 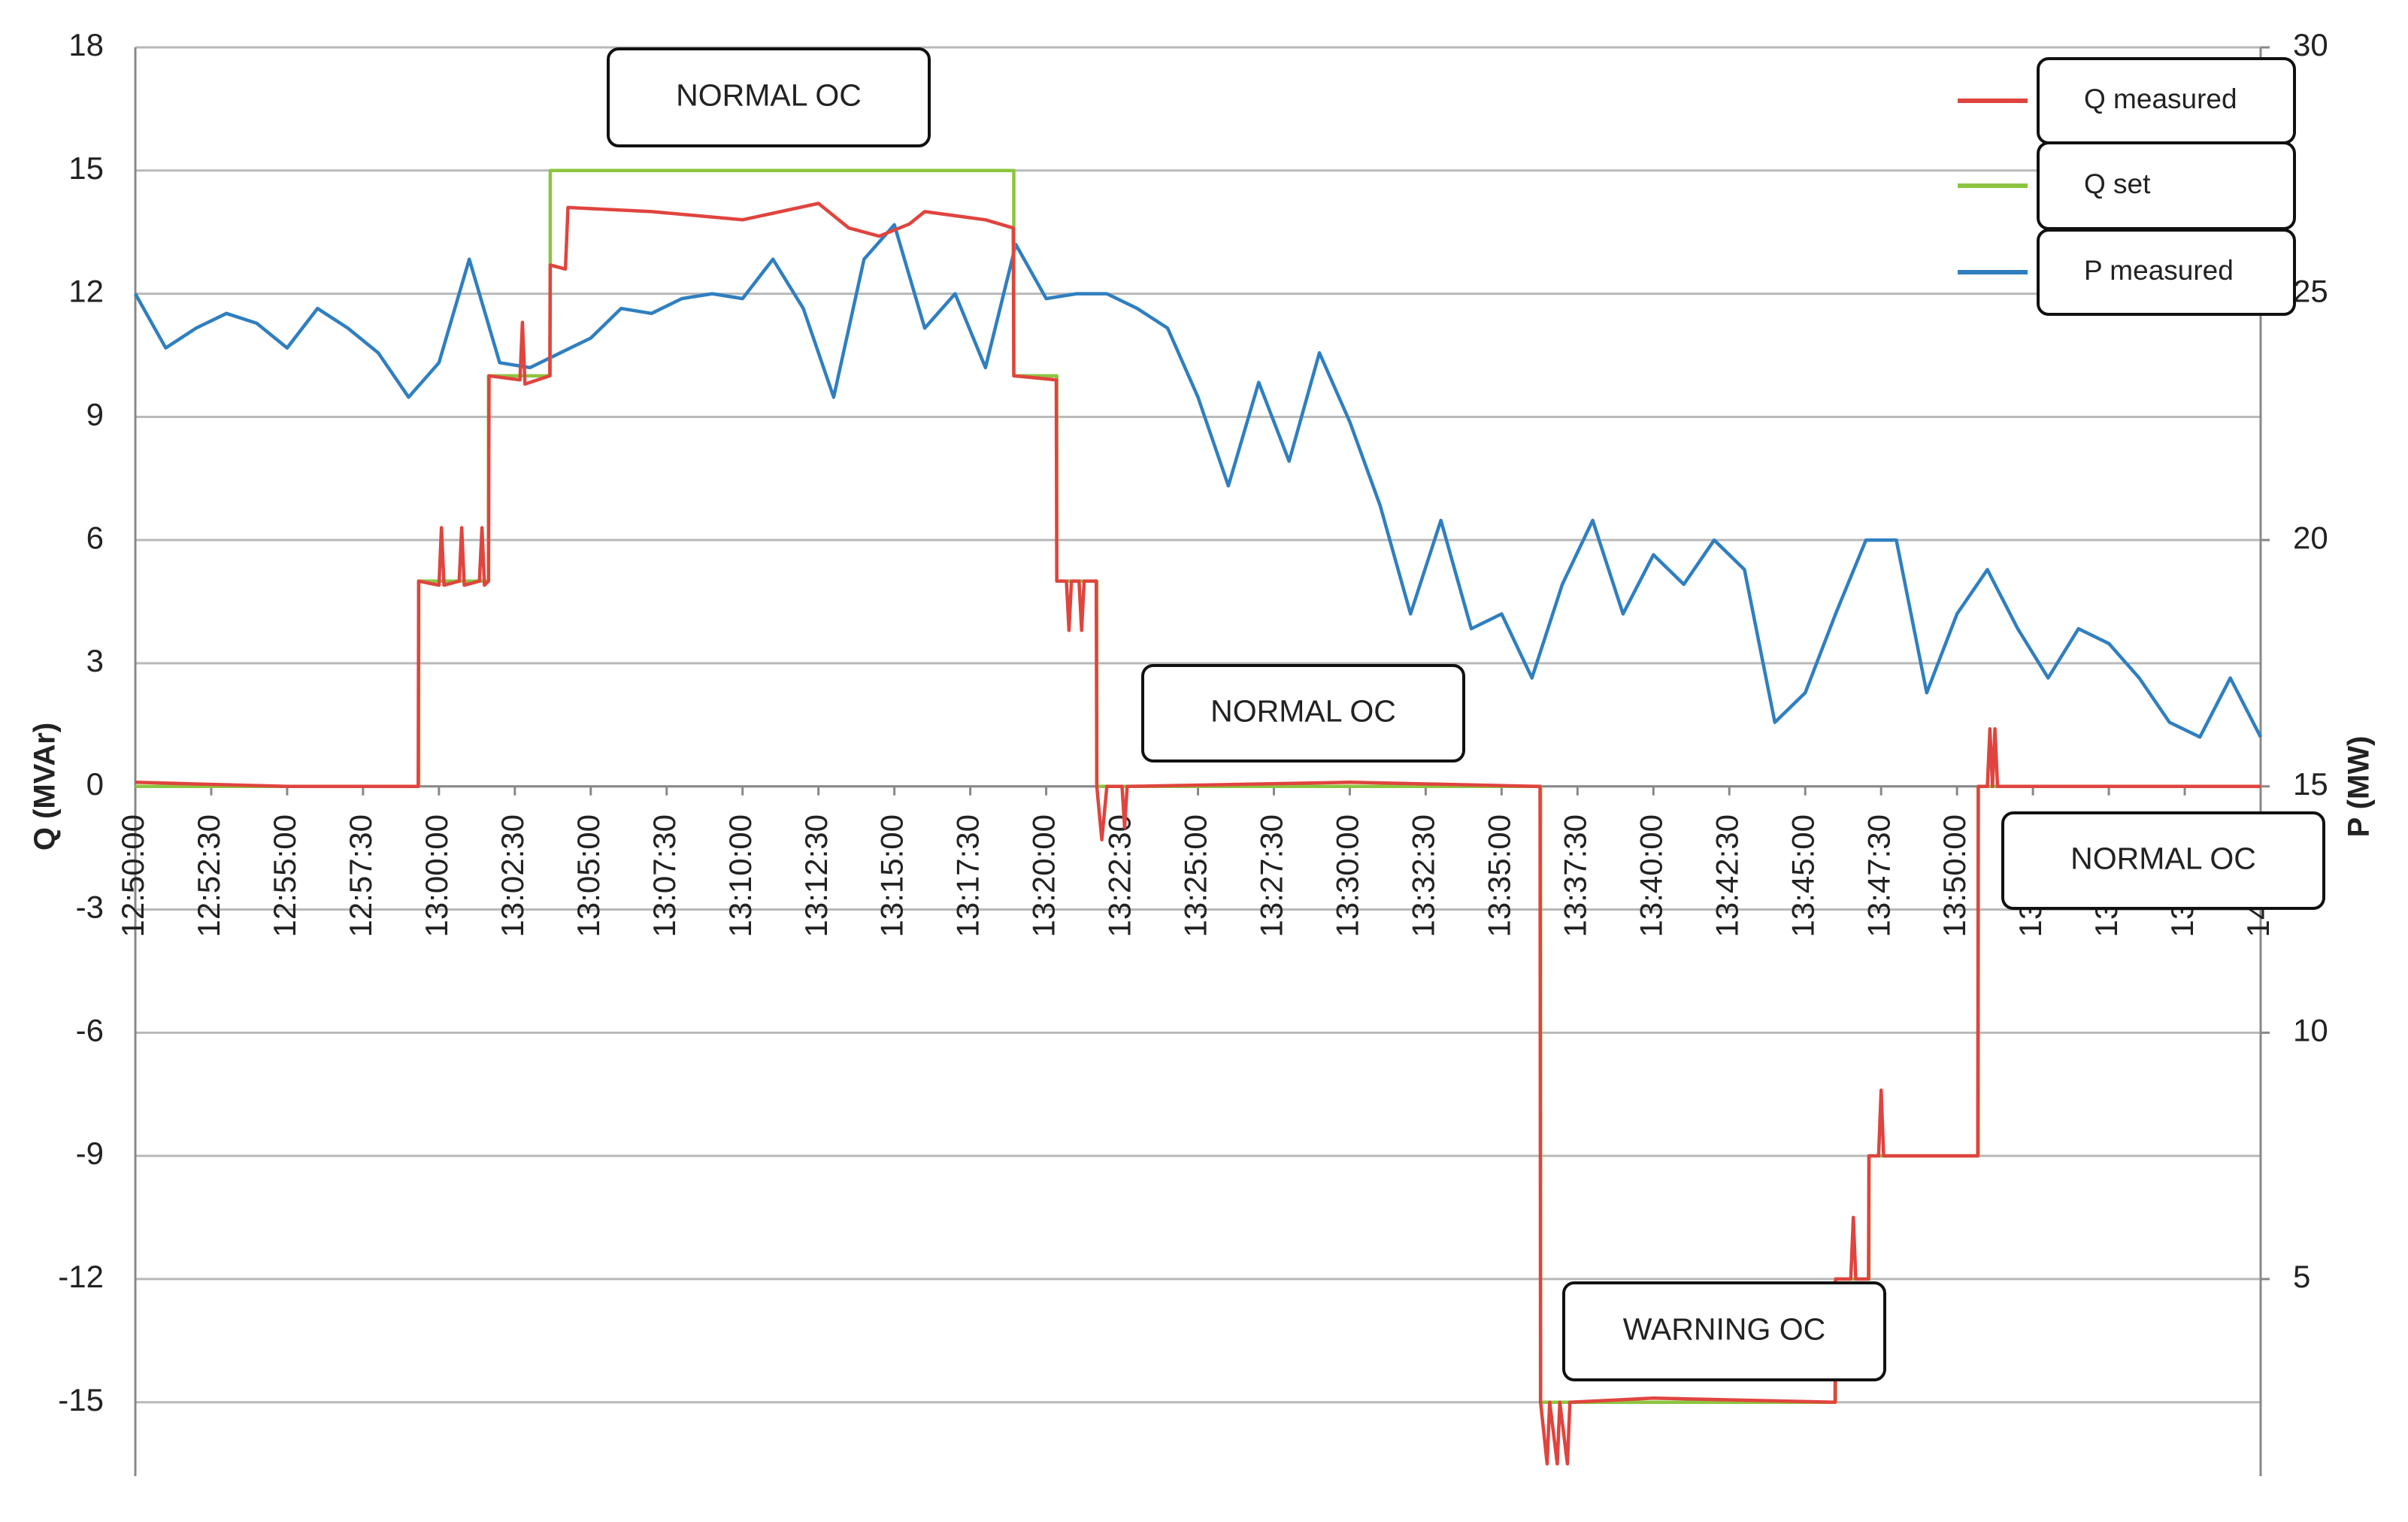 I want to click on y-tick-label: -12, so click(x=81, y=1276).